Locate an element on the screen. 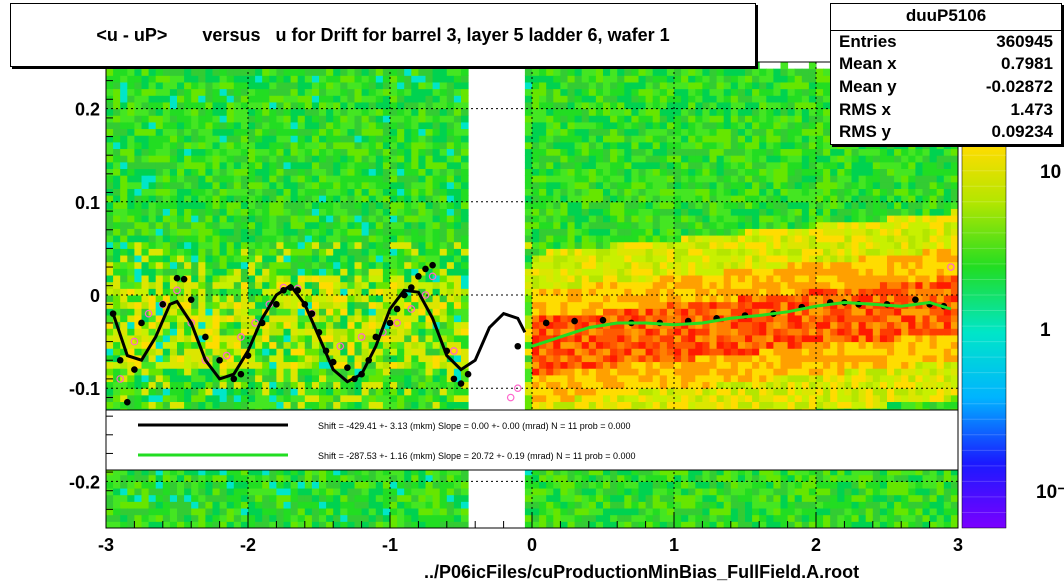 The height and width of the screenshot is (587, 1064). x-tick-label: -2 is located at coordinates (248, 545).